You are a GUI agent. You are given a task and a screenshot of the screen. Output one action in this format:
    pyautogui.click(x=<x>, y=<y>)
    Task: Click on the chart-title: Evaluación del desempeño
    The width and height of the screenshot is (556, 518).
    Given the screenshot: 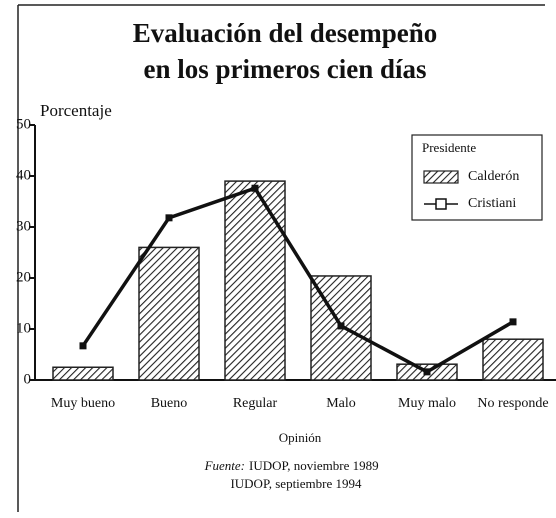 What is the action you would take?
    pyautogui.click(x=285, y=33)
    